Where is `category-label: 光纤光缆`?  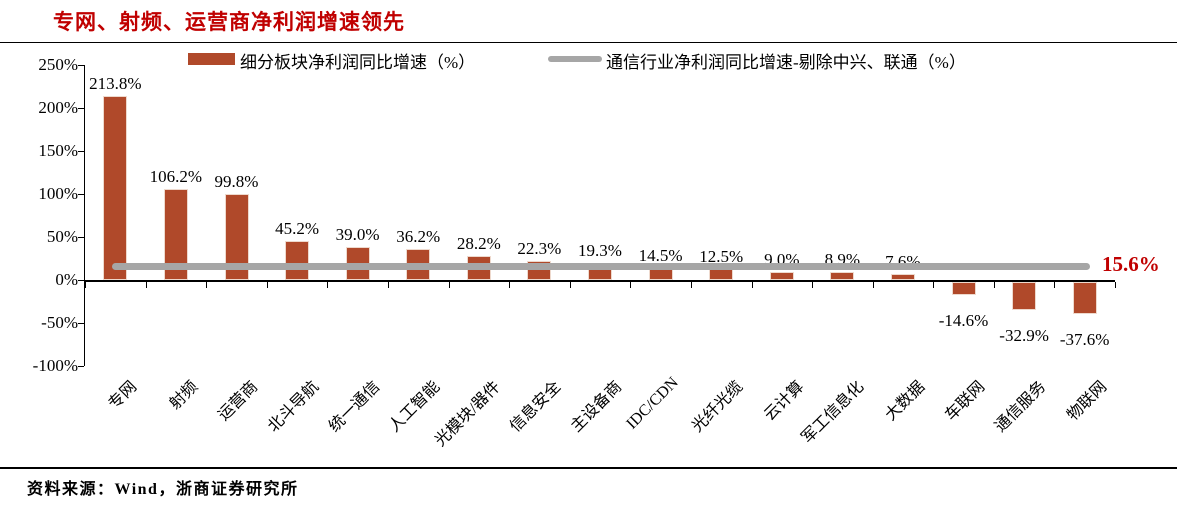
category-label: 光纤光缆 is located at coordinates (628, 404).